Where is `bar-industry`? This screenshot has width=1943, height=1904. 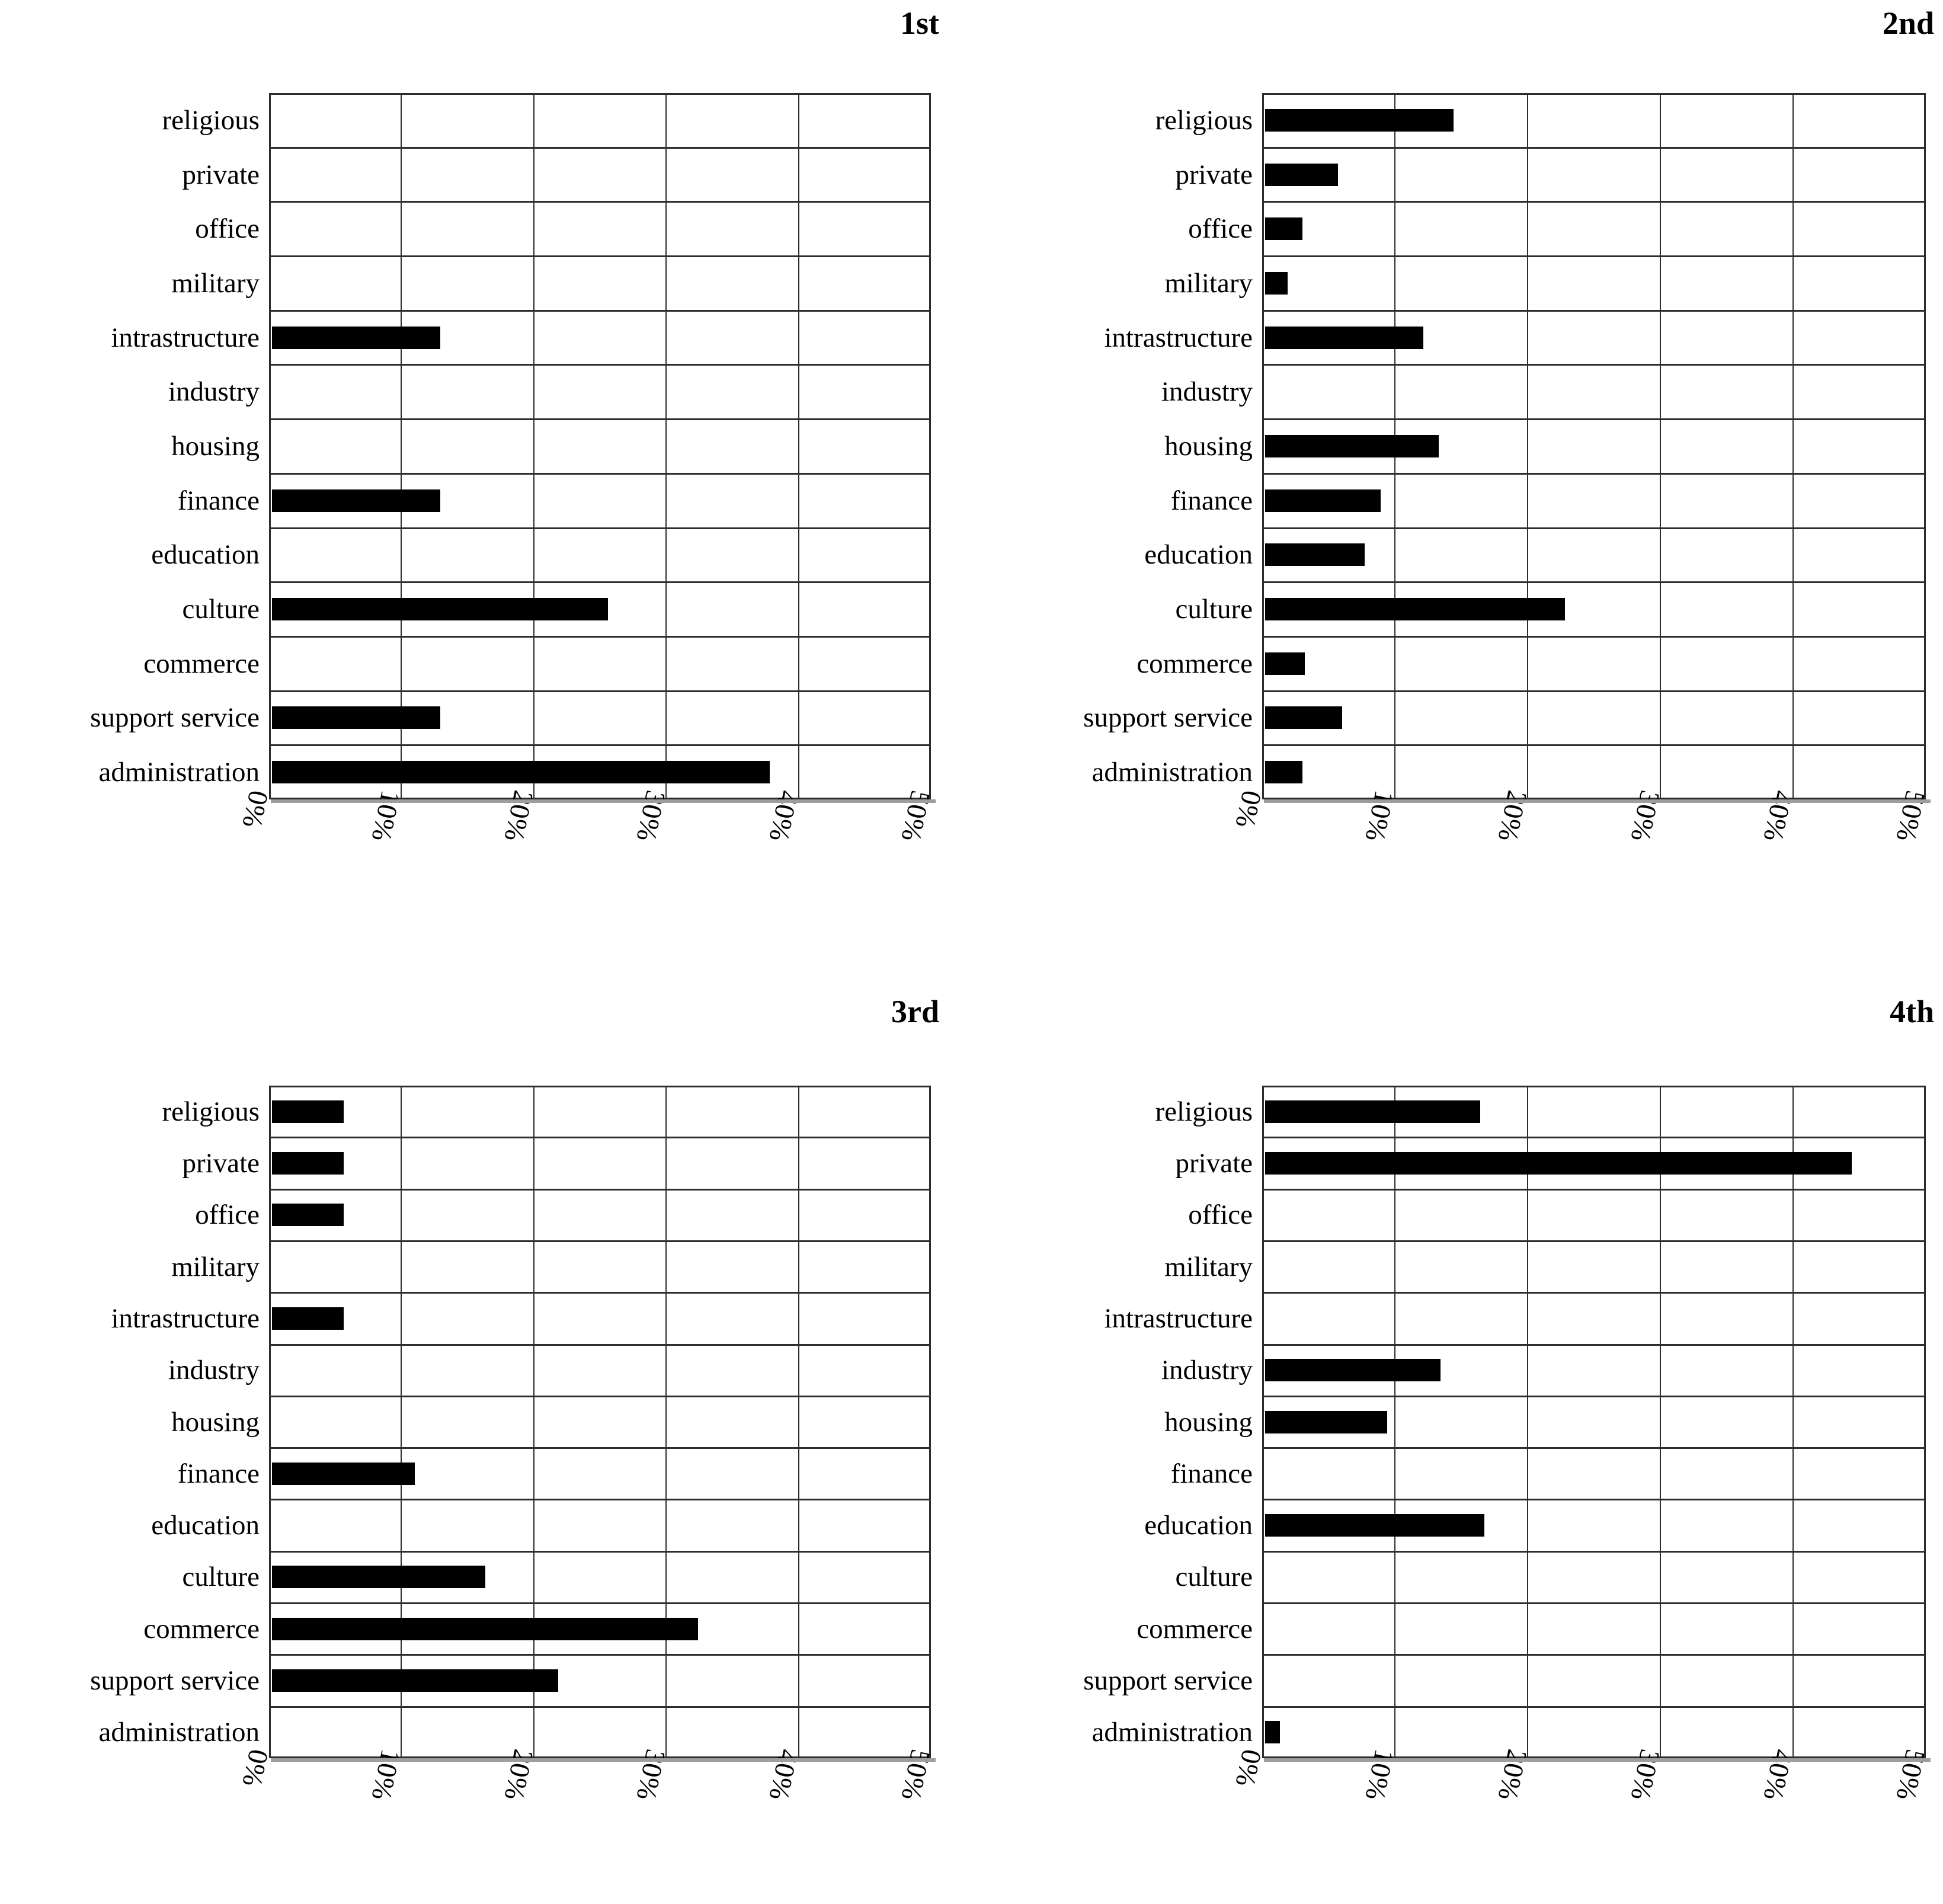 bar-industry is located at coordinates (1353, 1370).